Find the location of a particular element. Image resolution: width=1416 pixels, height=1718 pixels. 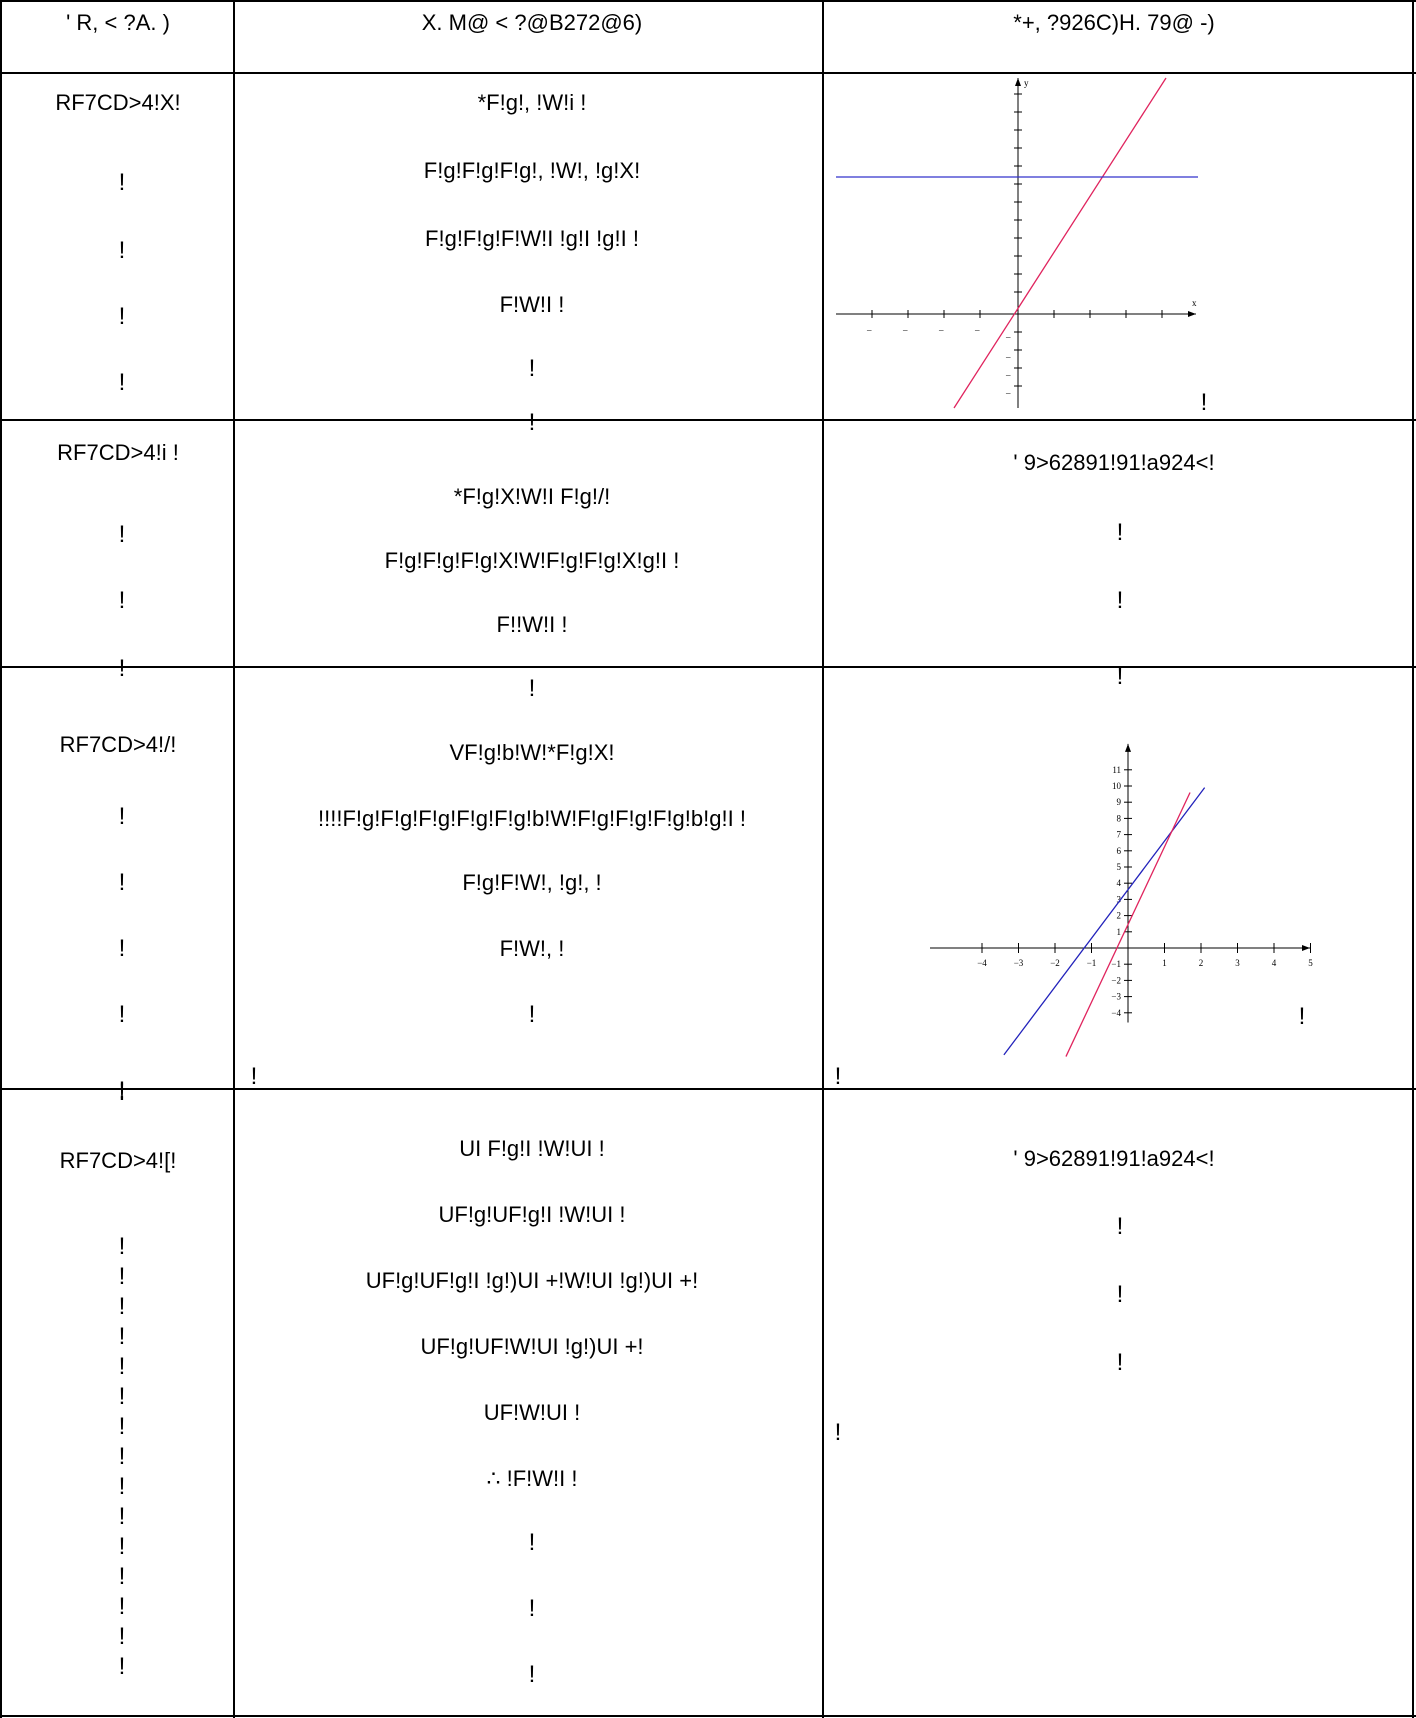

row-4-marker-11: ! is located at coordinates (122, 1546).